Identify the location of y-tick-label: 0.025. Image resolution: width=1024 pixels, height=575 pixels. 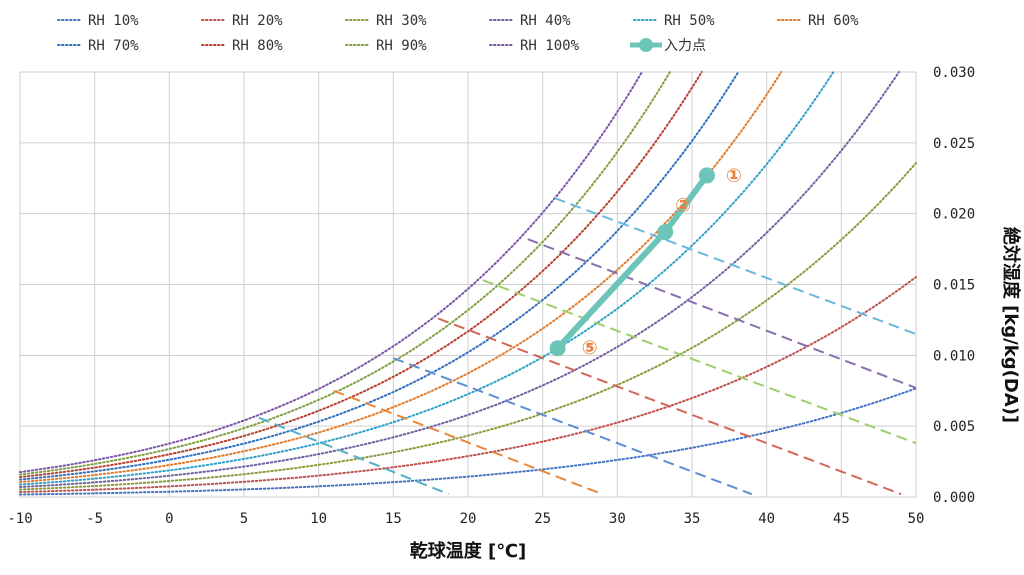
(954, 144).